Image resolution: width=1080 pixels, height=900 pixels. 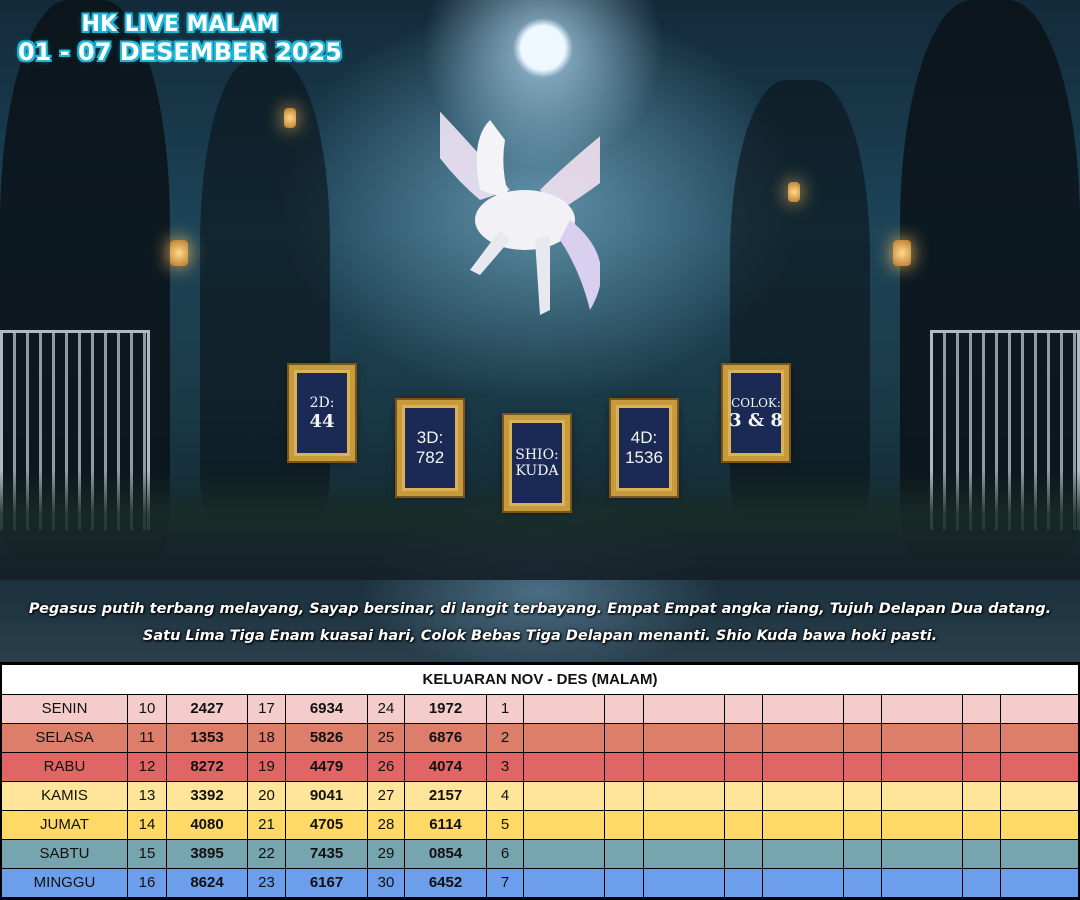 What do you see at coordinates (386, 883) in the screenshot?
I see `date-cell: 30` at bounding box center [386, 883].